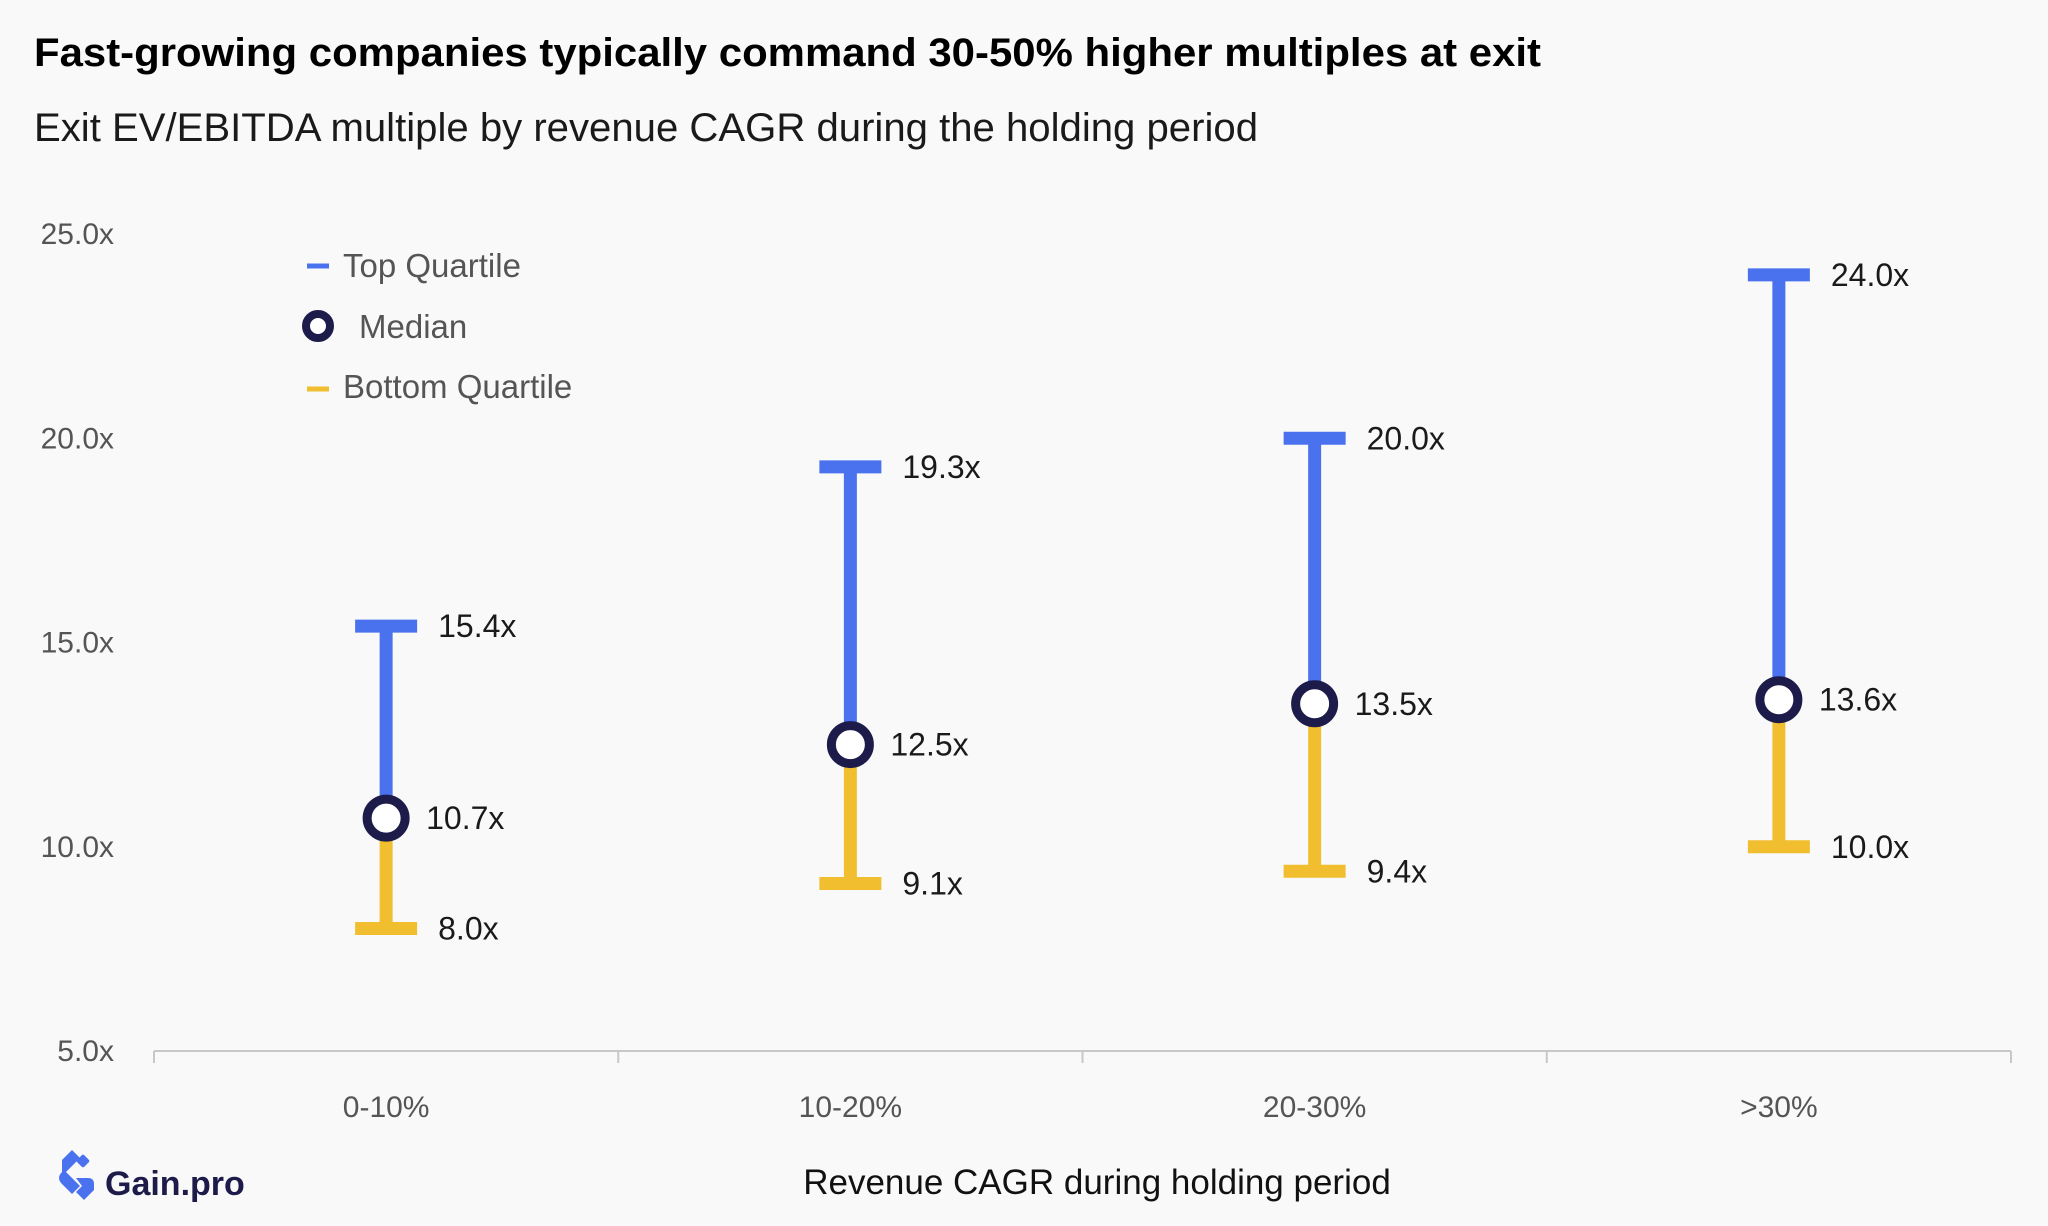  What do you see at coordinates (1097, 1182) in the screenshot?
I see `x-axis-title: Revenue CAGR during holding period` at bounding box center [1097, 1182].